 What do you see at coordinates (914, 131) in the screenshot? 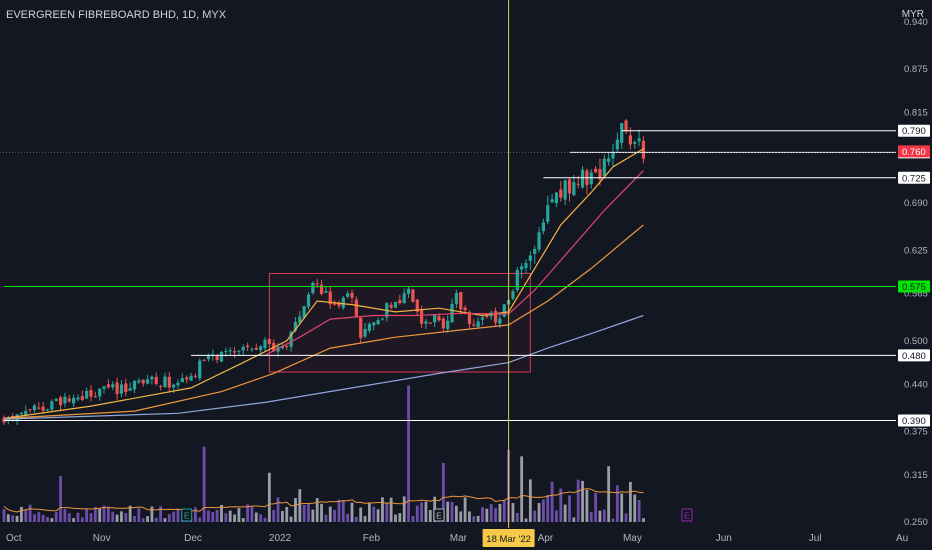
I see `level-label: 0.790` at bounding box center [914, 131].